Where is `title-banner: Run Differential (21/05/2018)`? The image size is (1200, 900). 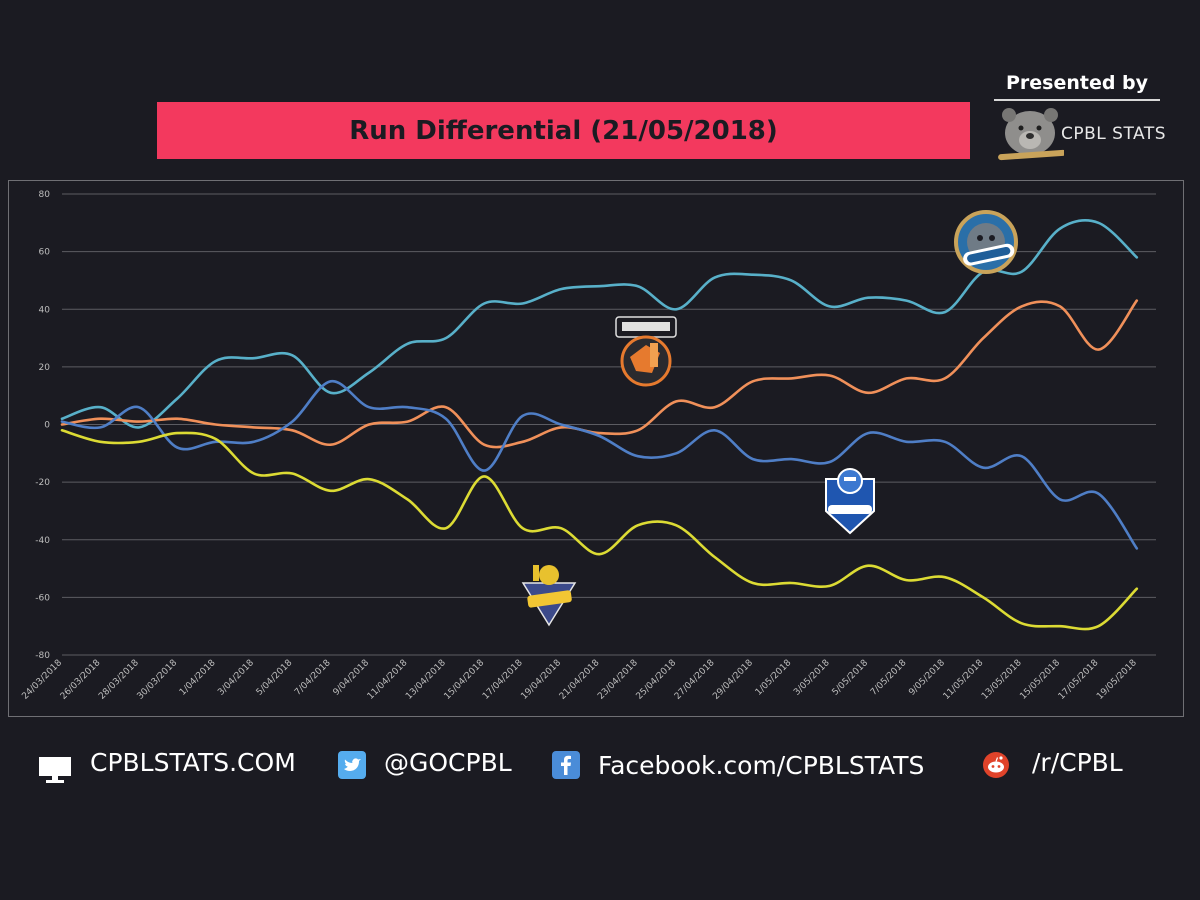
title-banner: Run Differential (21/05/2018) is located at coordinates (563, 130).